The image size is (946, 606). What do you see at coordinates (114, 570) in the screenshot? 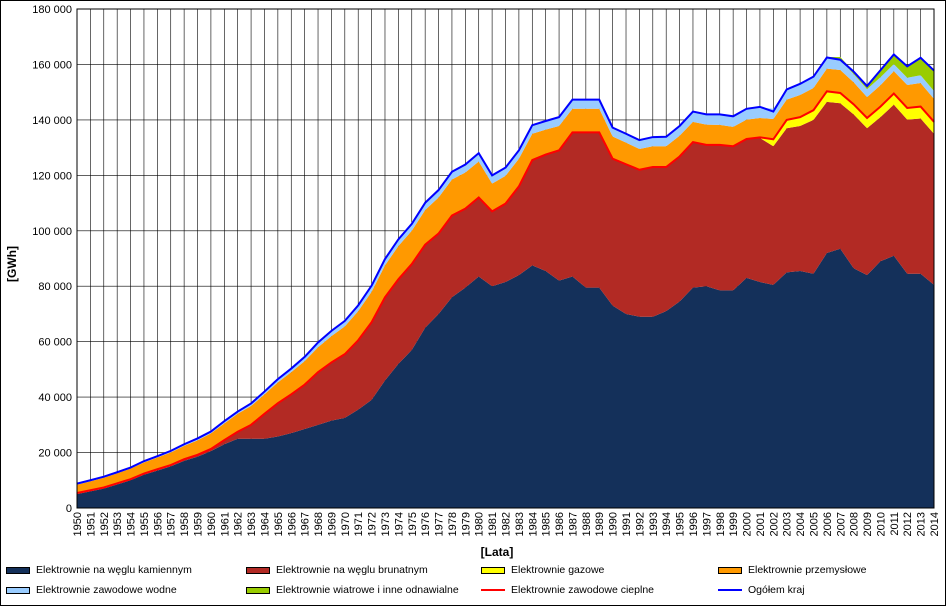
I see `legend-label: Elektrownie na węglu kamiennym` at bounding box center [114, 570].